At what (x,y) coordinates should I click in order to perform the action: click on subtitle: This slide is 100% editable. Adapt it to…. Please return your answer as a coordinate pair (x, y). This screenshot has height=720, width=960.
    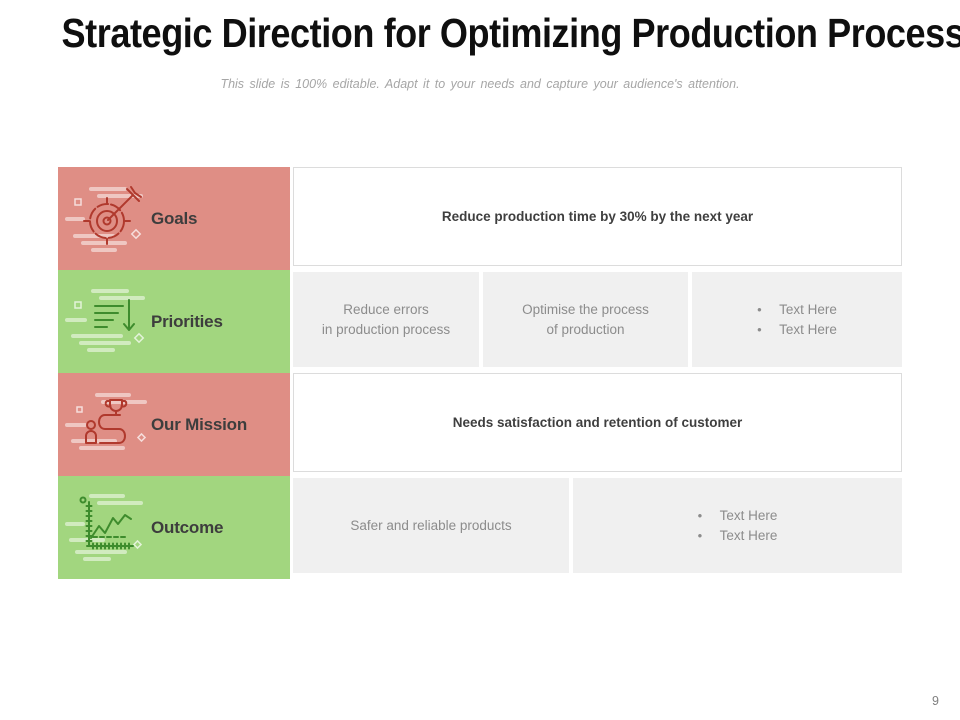
    Looking at the image, I should click on (480, 84).